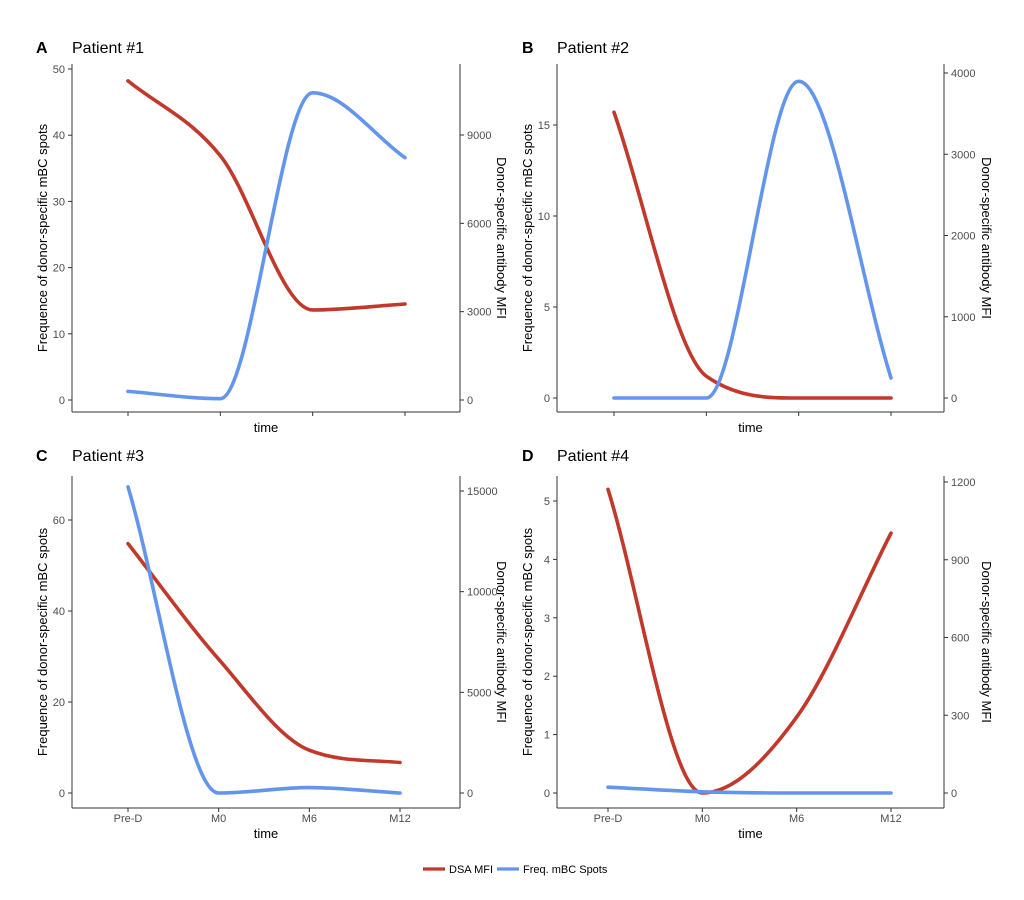  What do you see at coordinates (515, 870) in the screenshot?
I see `legend: DSA MFI Freq. mBC Spots` at bounding box center [515, 870].